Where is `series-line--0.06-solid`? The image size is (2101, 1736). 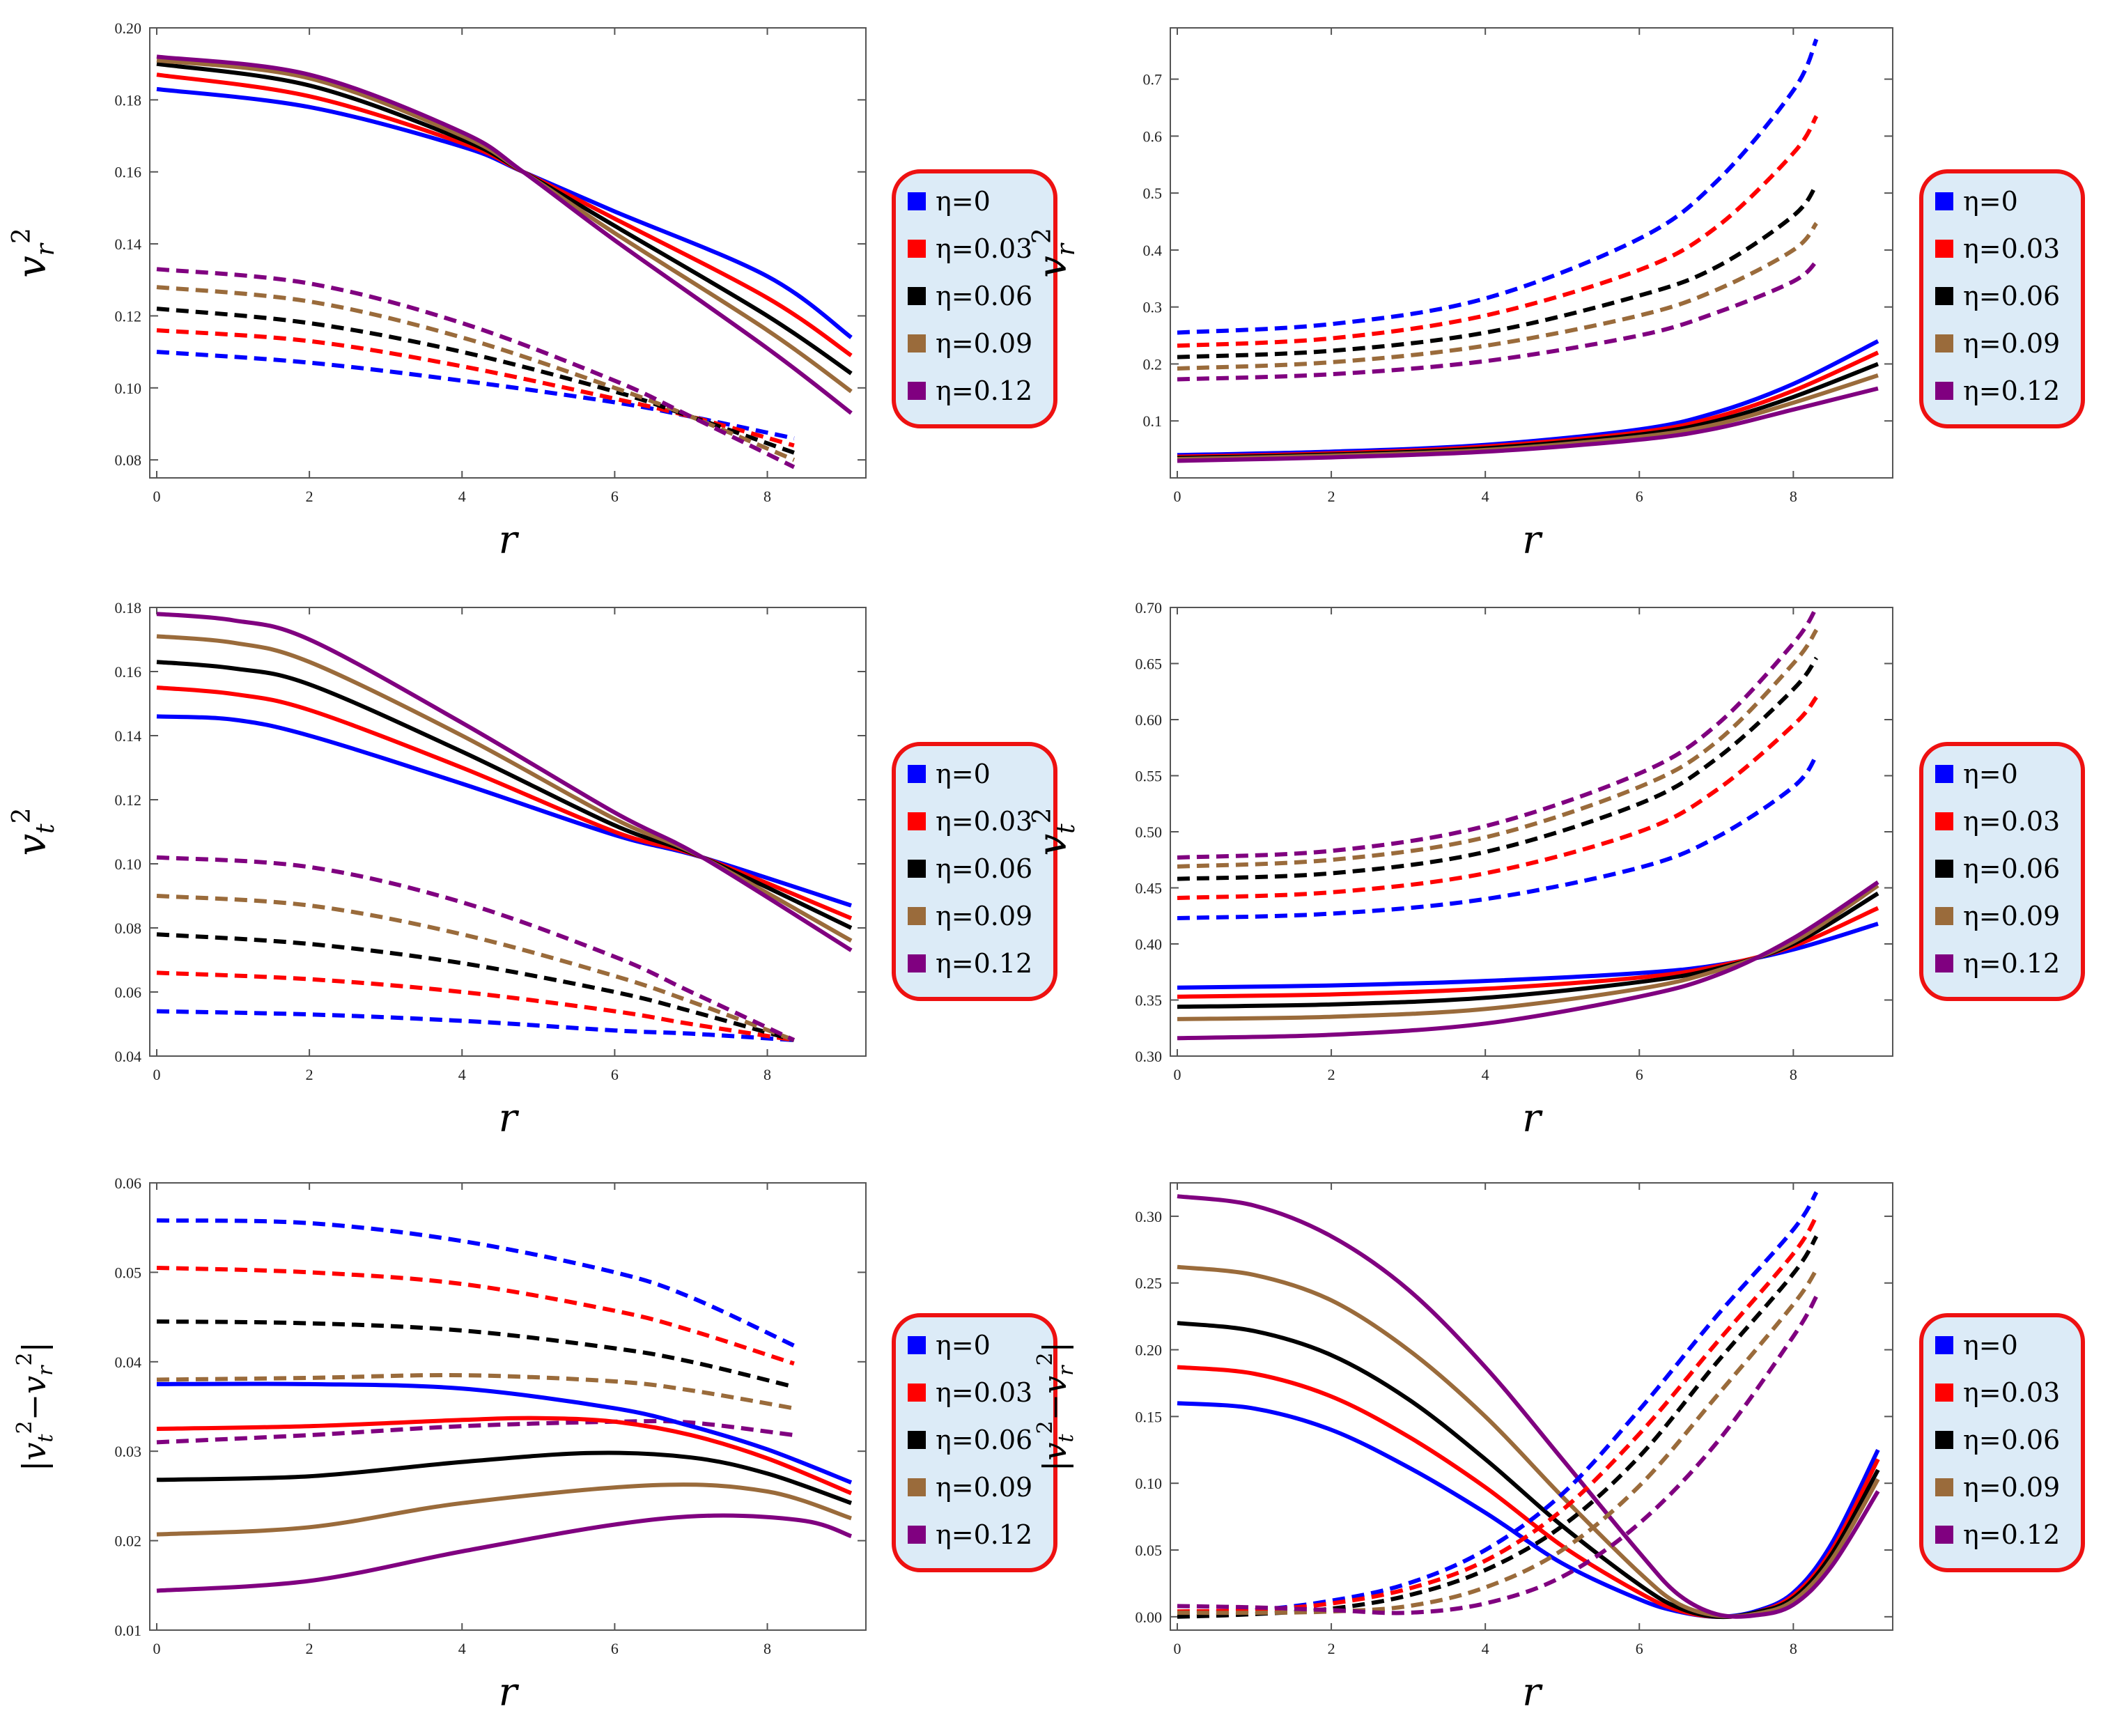
series-line--0.06-solid is located at coordinates (1528, 1470).